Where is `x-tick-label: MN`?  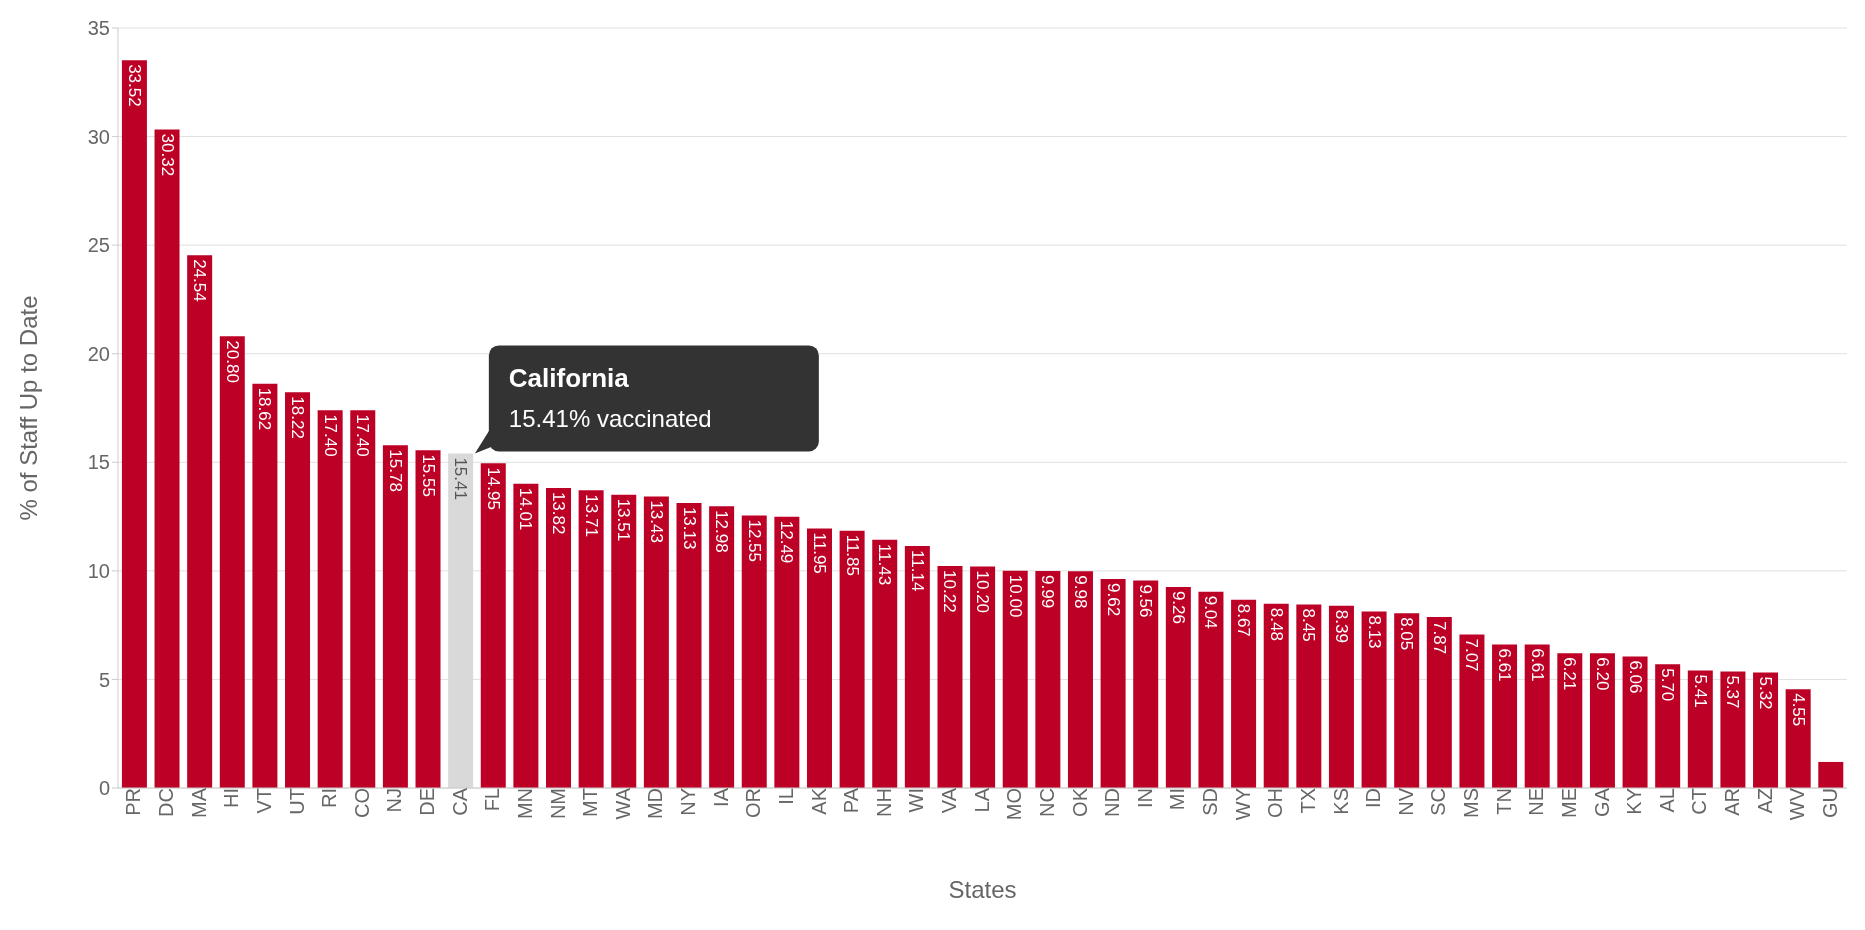 x-tick-label: MN is located at coordinates (524, 804).